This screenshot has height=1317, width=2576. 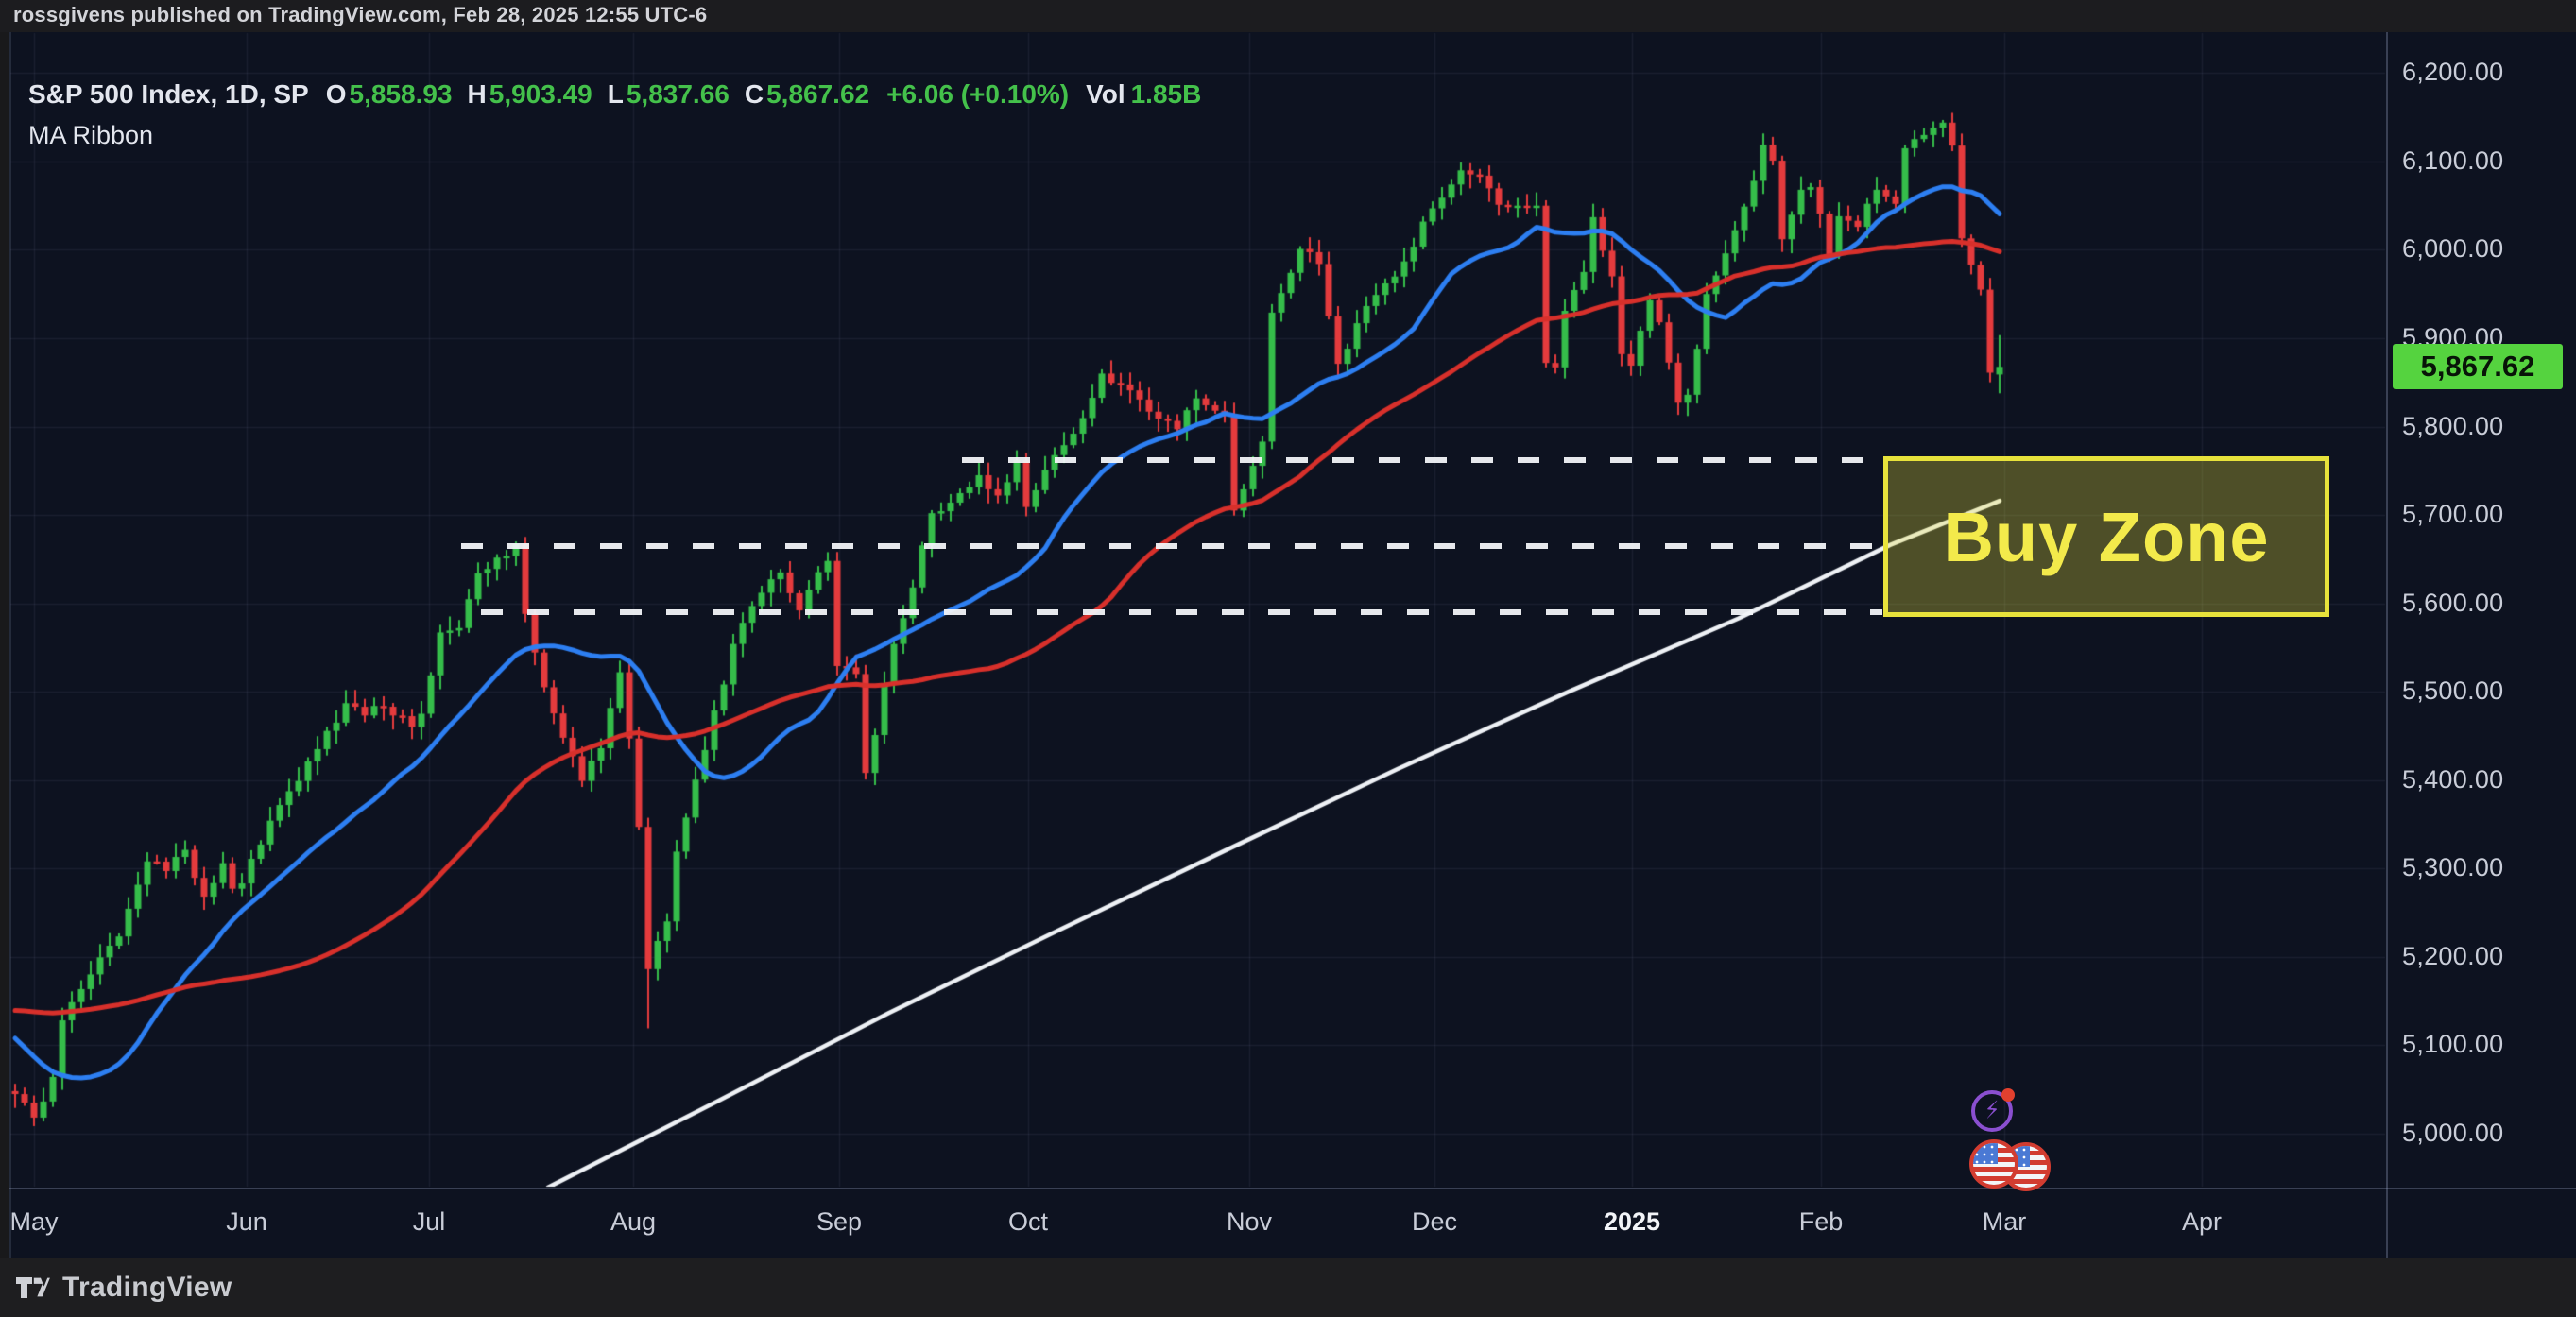 I want to click on notification-dot-icon, so click(x=2008, y=1095).